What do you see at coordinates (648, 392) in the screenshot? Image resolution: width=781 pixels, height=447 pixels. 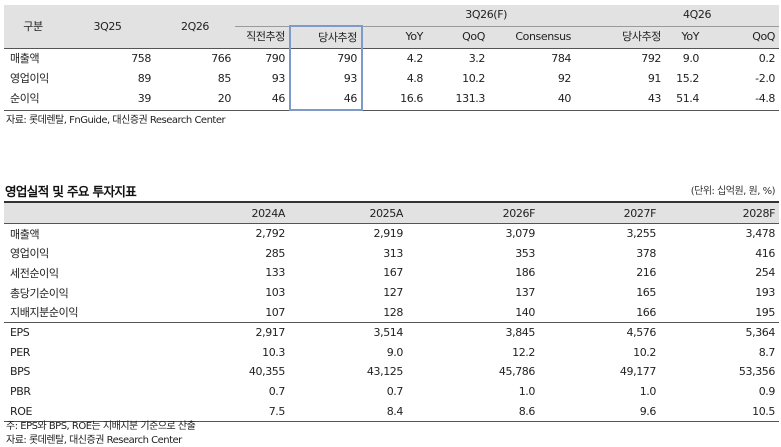 I see `table-cell: 1.0` at bounding box center [648, 392].